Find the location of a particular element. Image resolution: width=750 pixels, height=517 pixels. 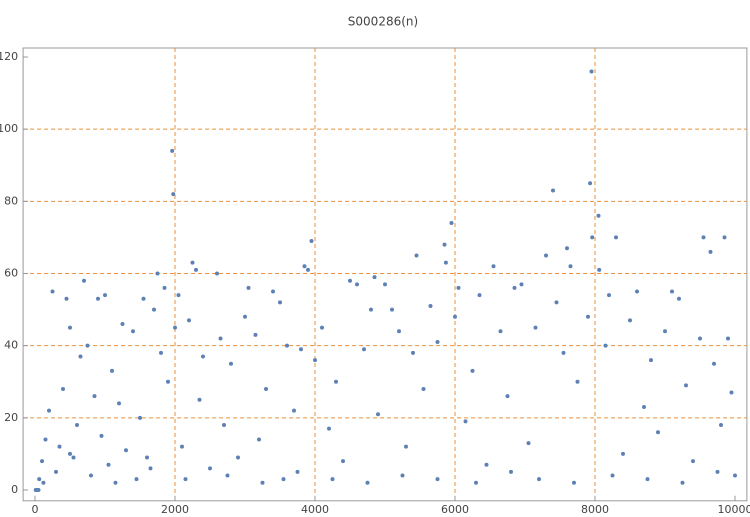

x-tick-label: 10000 is located at coordinates (734, 509).